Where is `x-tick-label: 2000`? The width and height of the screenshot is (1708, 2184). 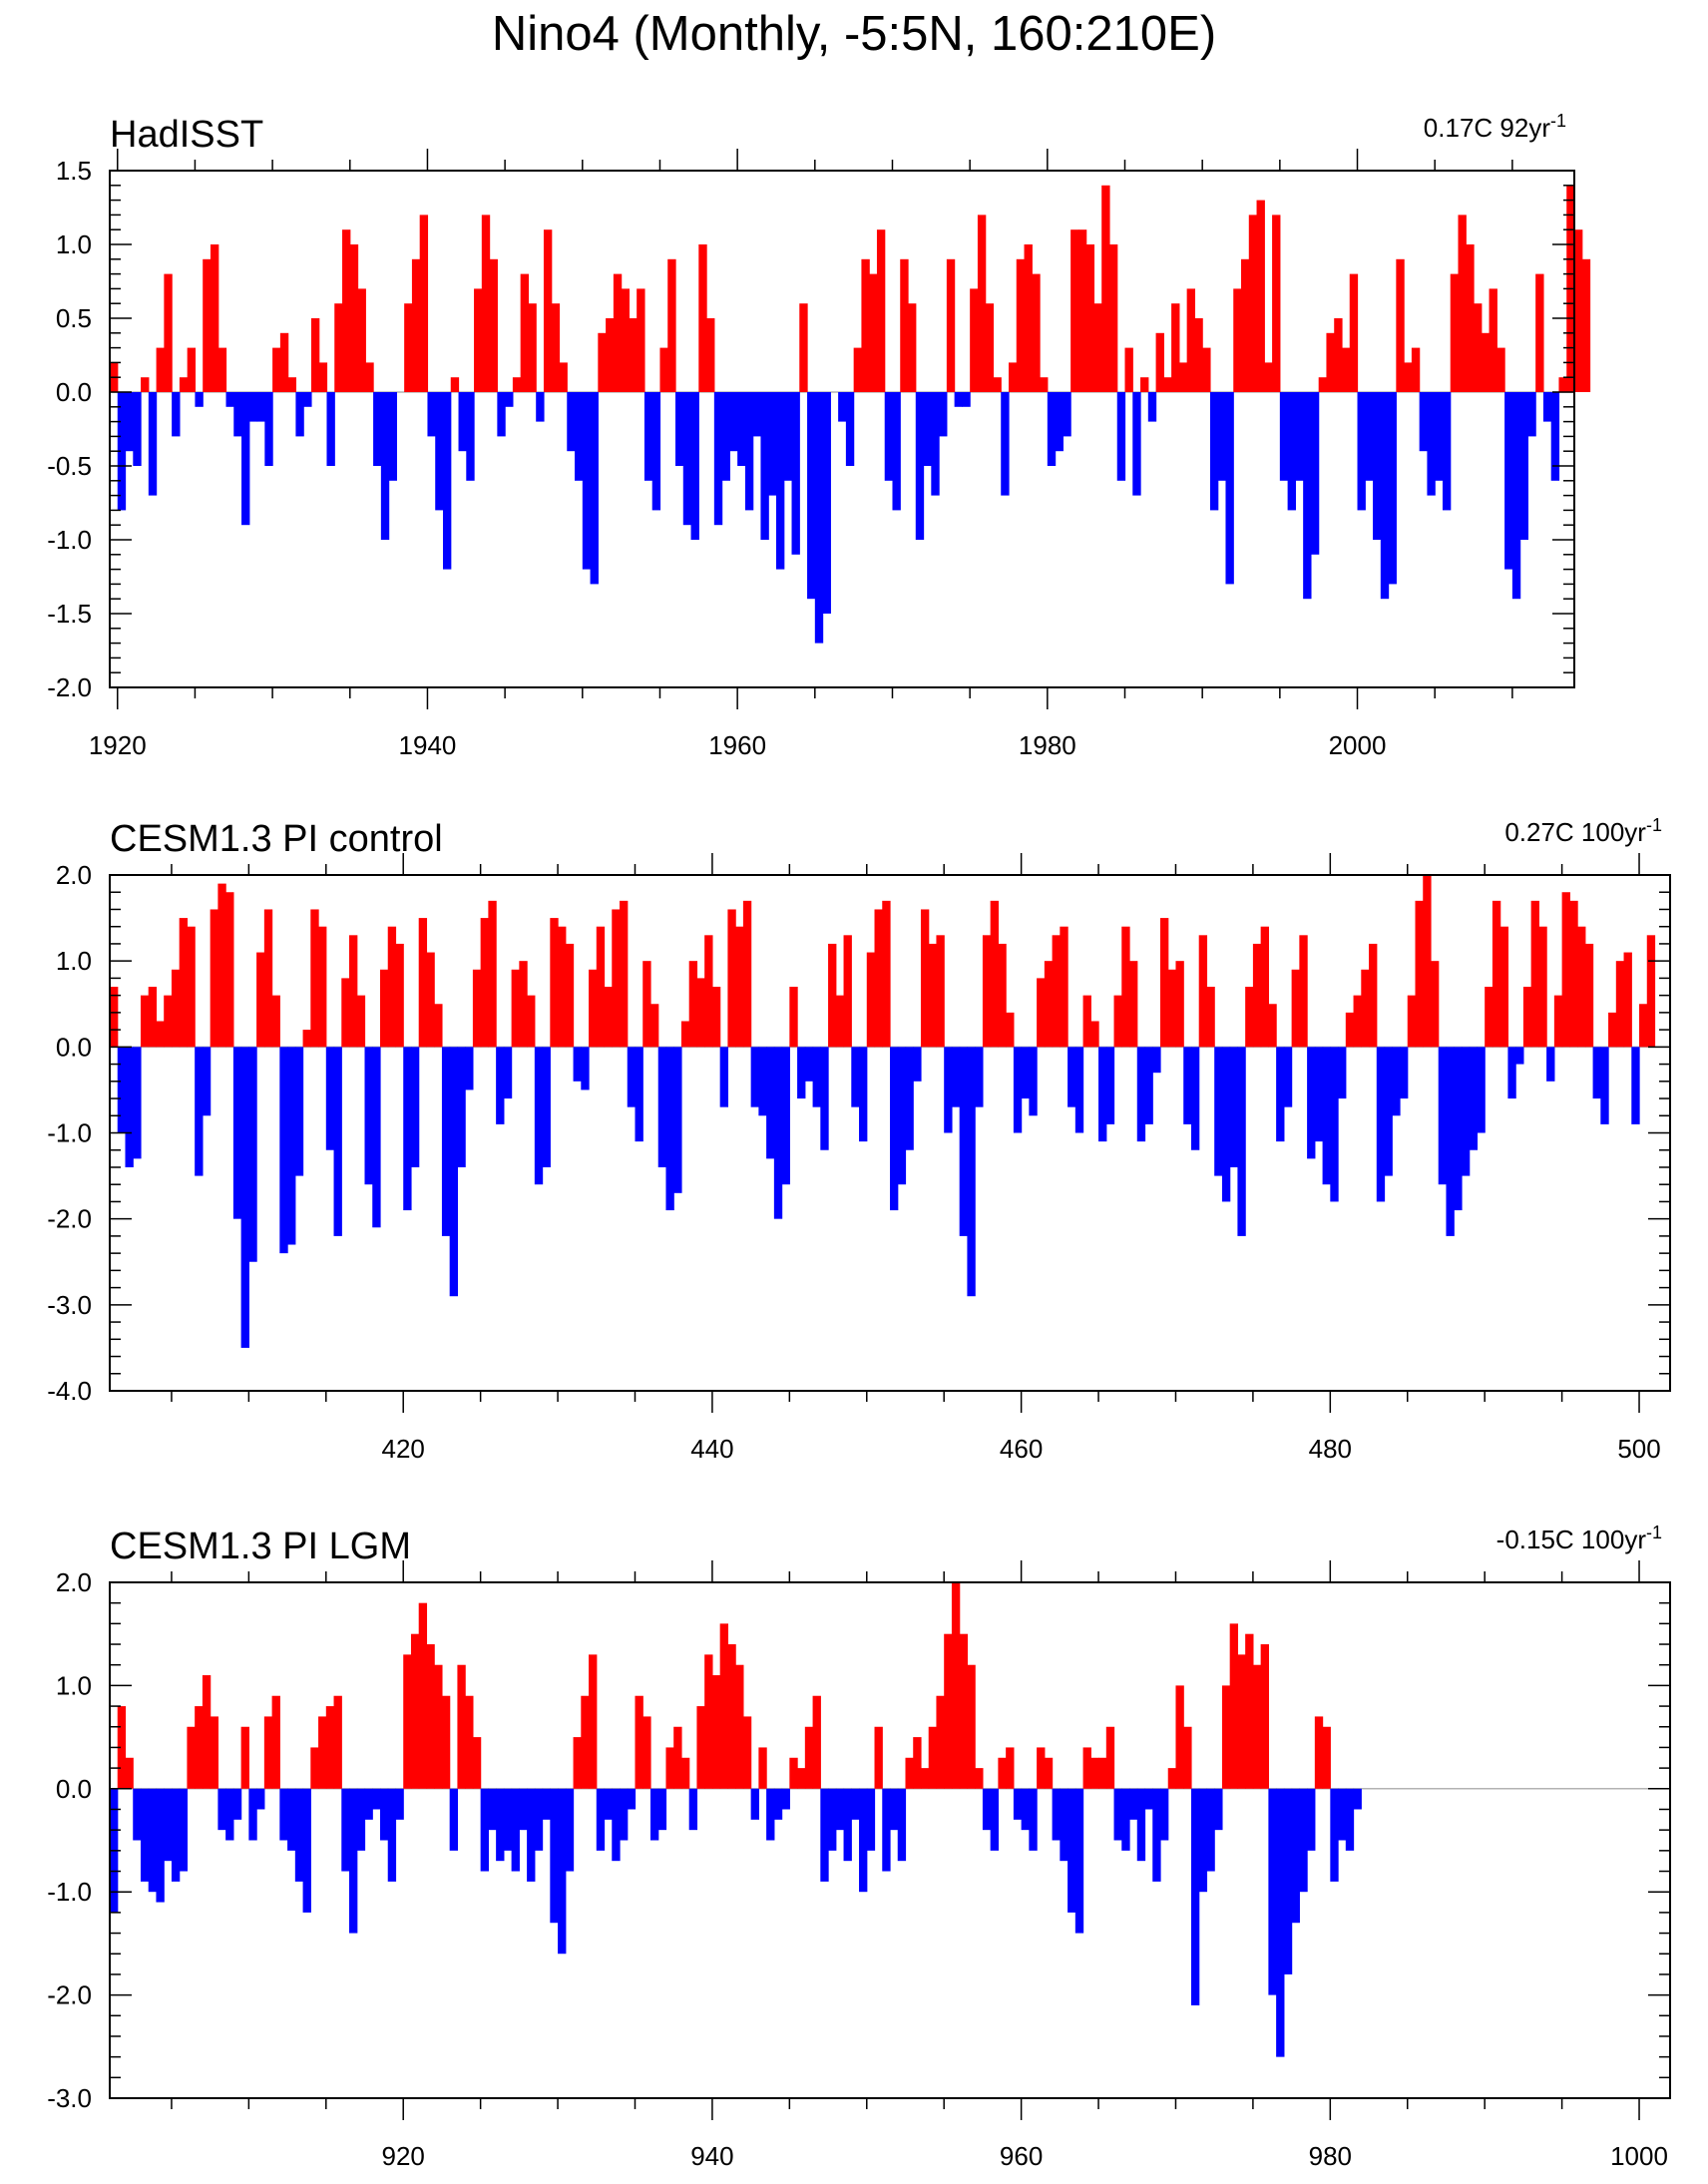
x-tick-label: 2000 is located at coordinates (1358, 745).